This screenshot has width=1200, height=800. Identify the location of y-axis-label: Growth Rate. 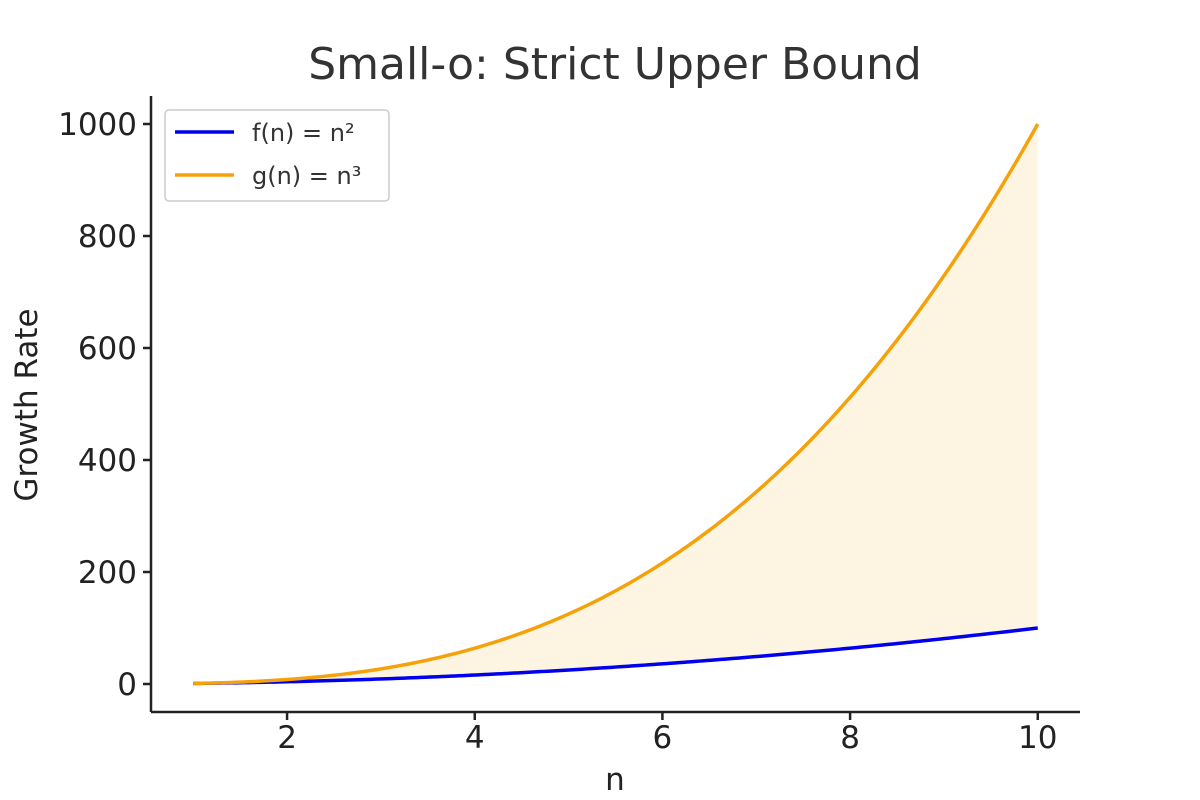
(27, 404).